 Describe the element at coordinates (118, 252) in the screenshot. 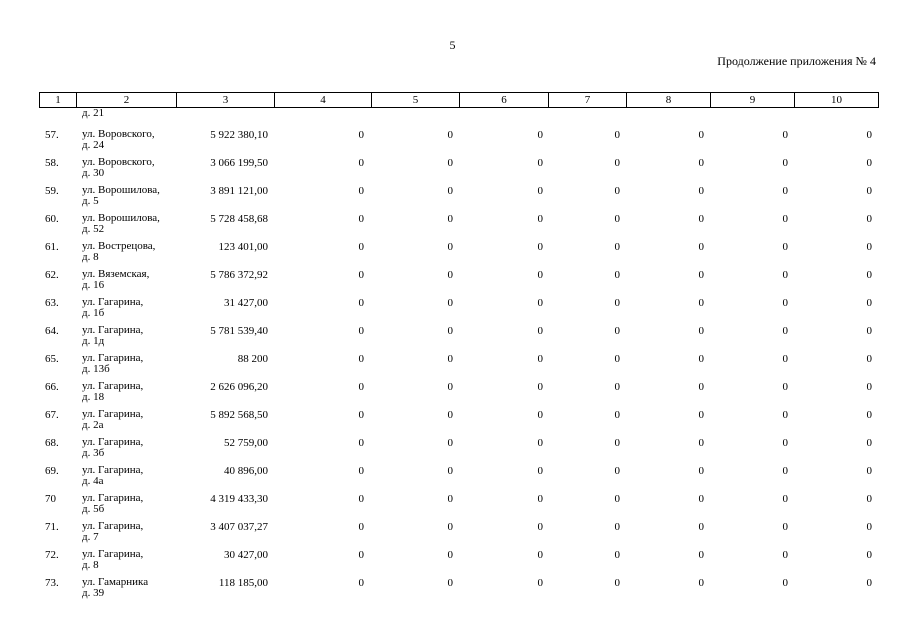

I see `address: ул. Вострецова, д. 8` at that location.